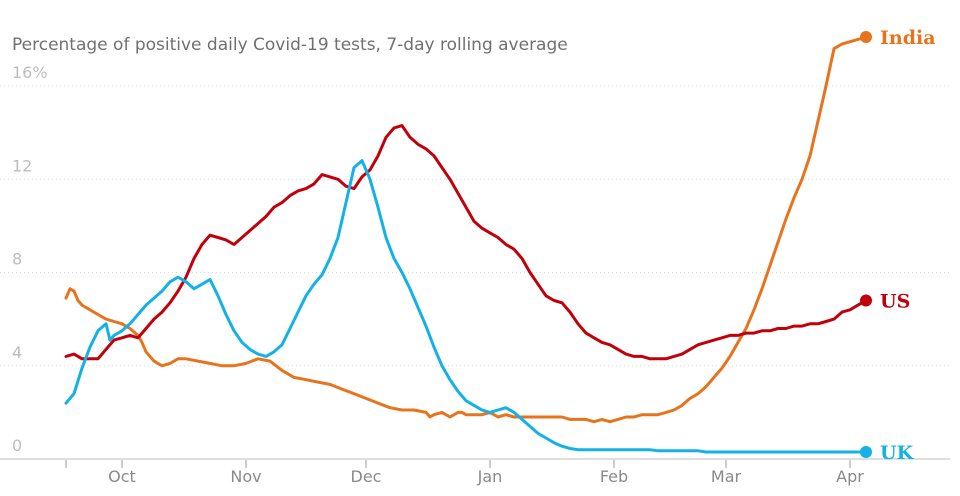 This screenshot has width=960, height=496. What do you see at coordinates (866, 452) in the screenshot?
I see `series-end-dot-uk` at bounding box center [866, 452].